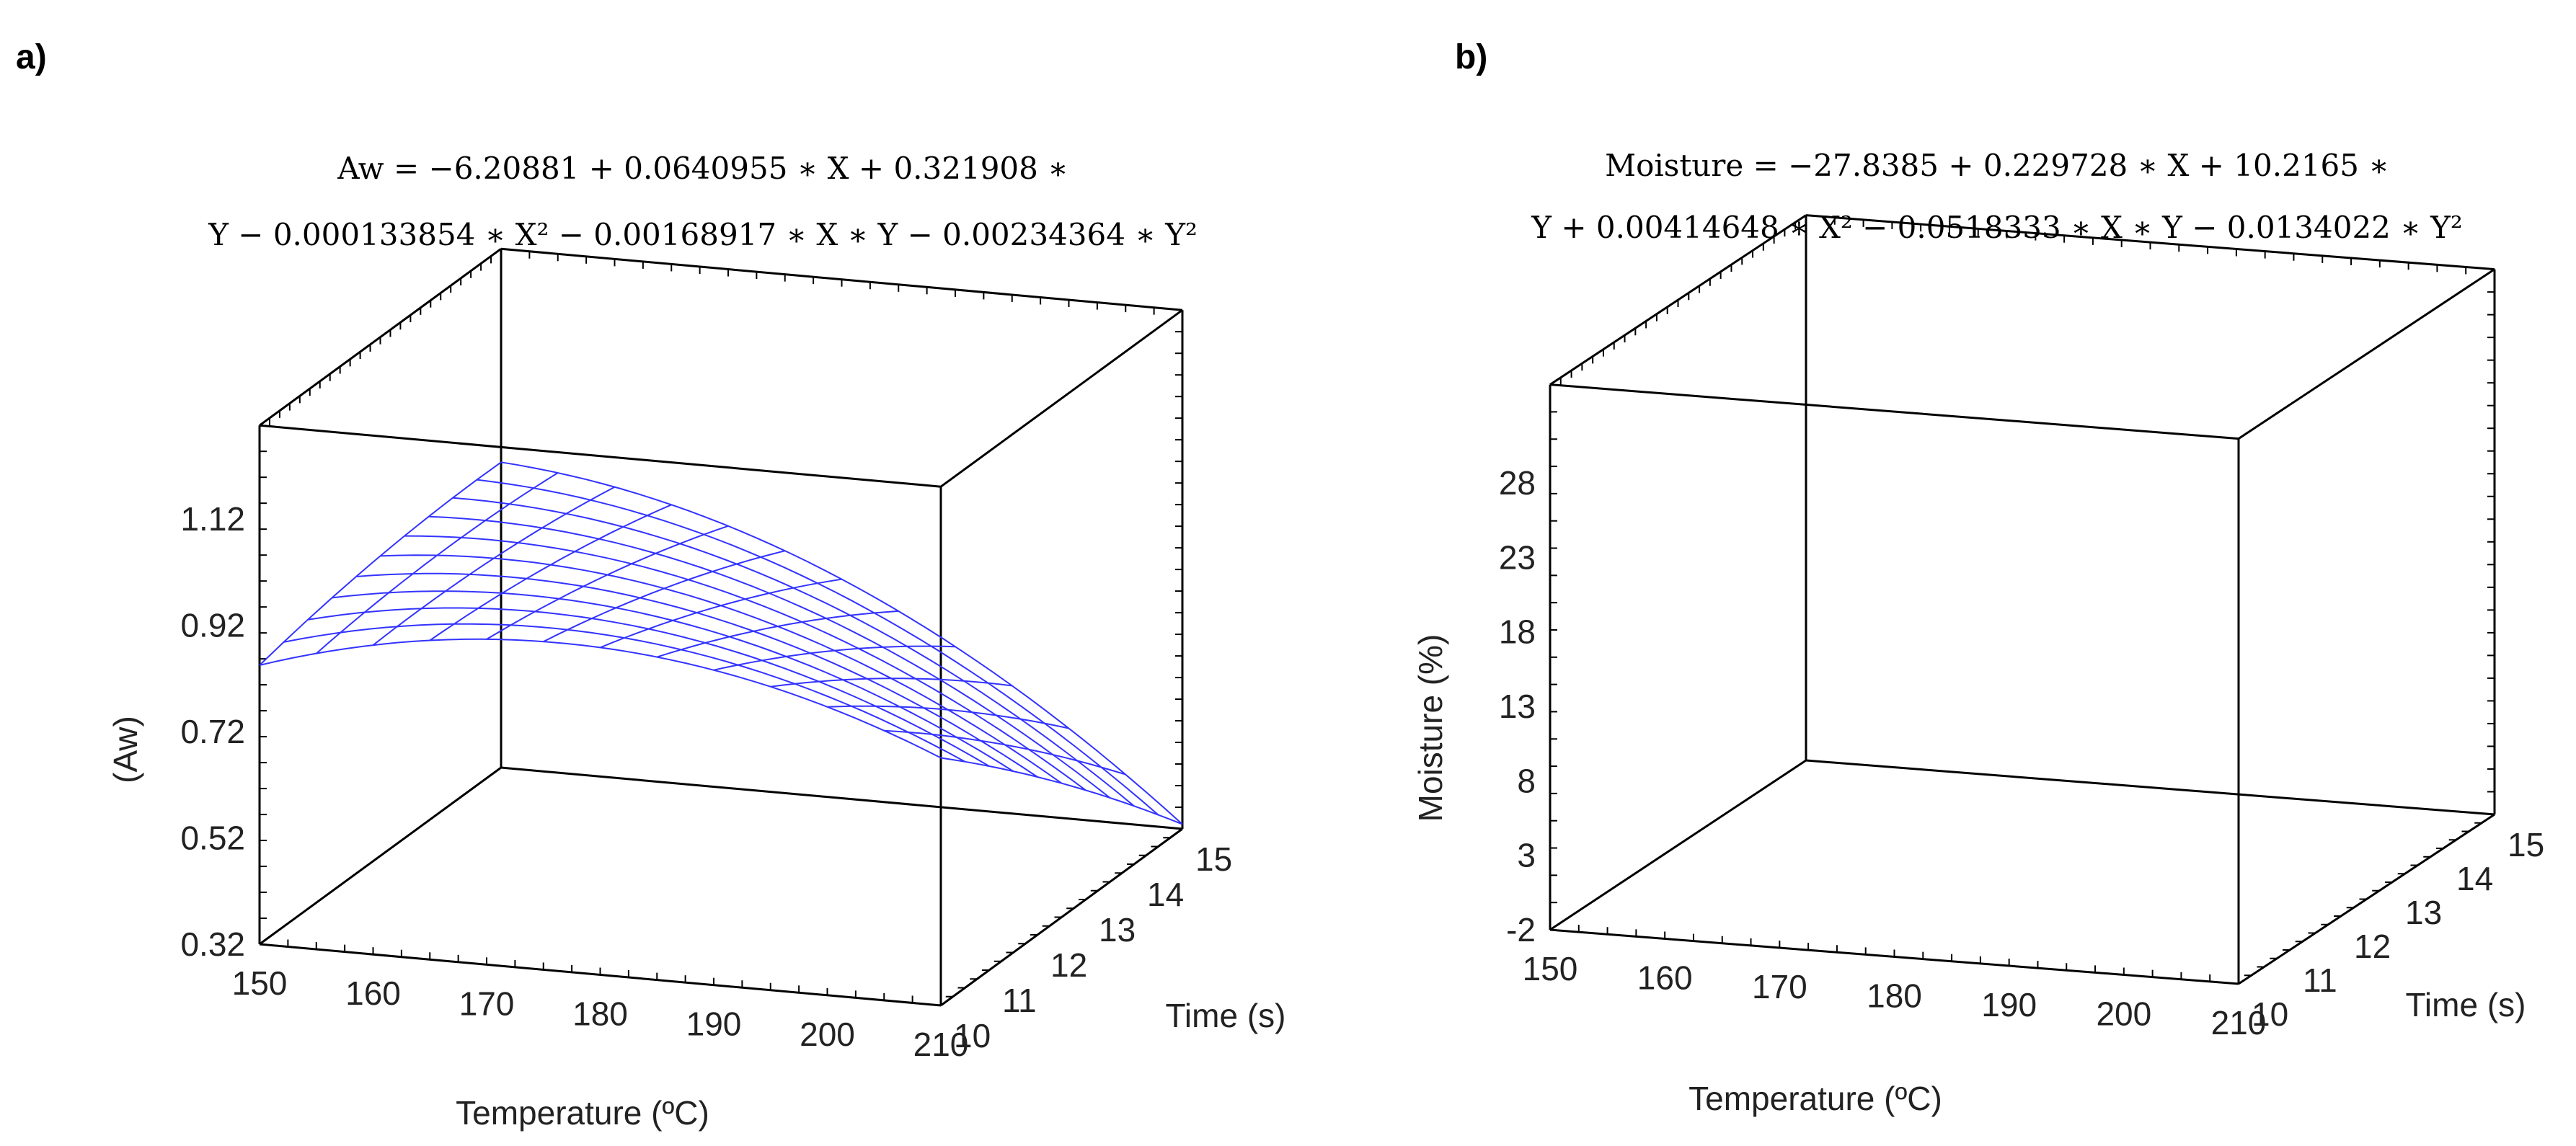 The image size is (2576, 1146). Describe the element at coordinates (1521, 930) in the screenshot. I see `panel-b-z-tick-label: -2` at that location.